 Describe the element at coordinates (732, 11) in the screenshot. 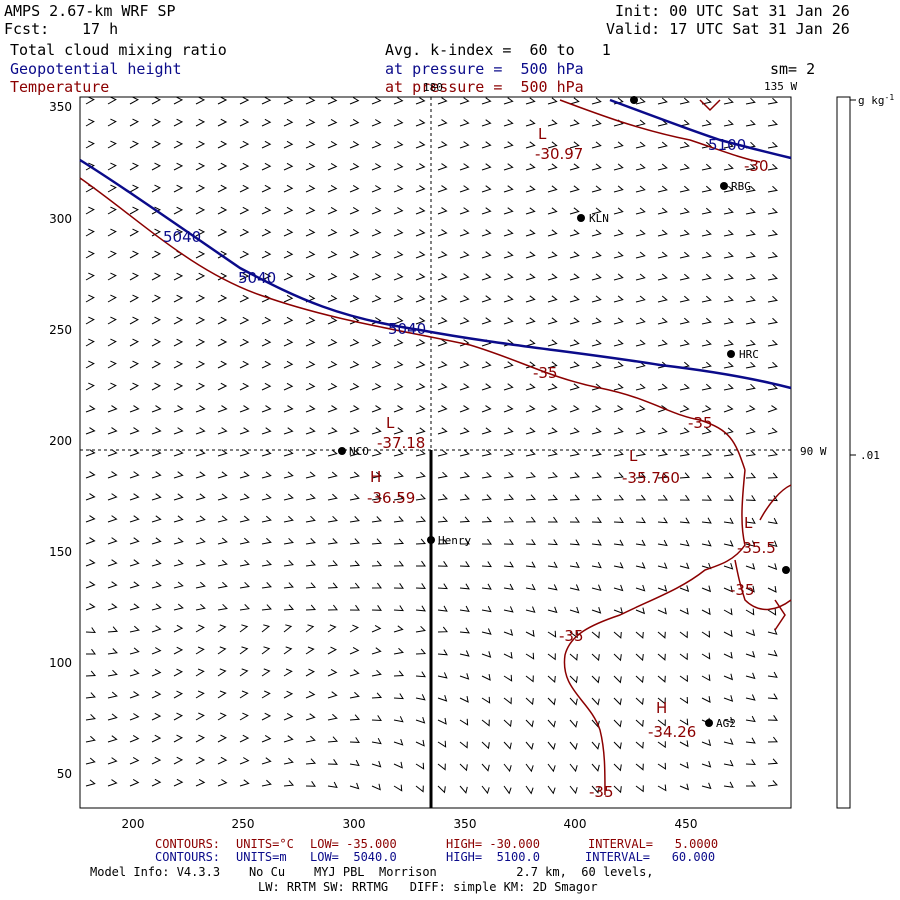

I see `init-time: Init: 00 UTC Sat 31 Jan 26` at that location.